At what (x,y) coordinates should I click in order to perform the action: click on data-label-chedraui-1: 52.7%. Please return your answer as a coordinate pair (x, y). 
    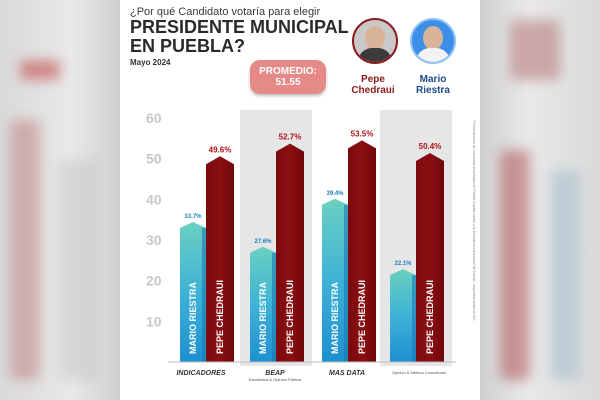
    Looking at the image, I should click on (290, 137).